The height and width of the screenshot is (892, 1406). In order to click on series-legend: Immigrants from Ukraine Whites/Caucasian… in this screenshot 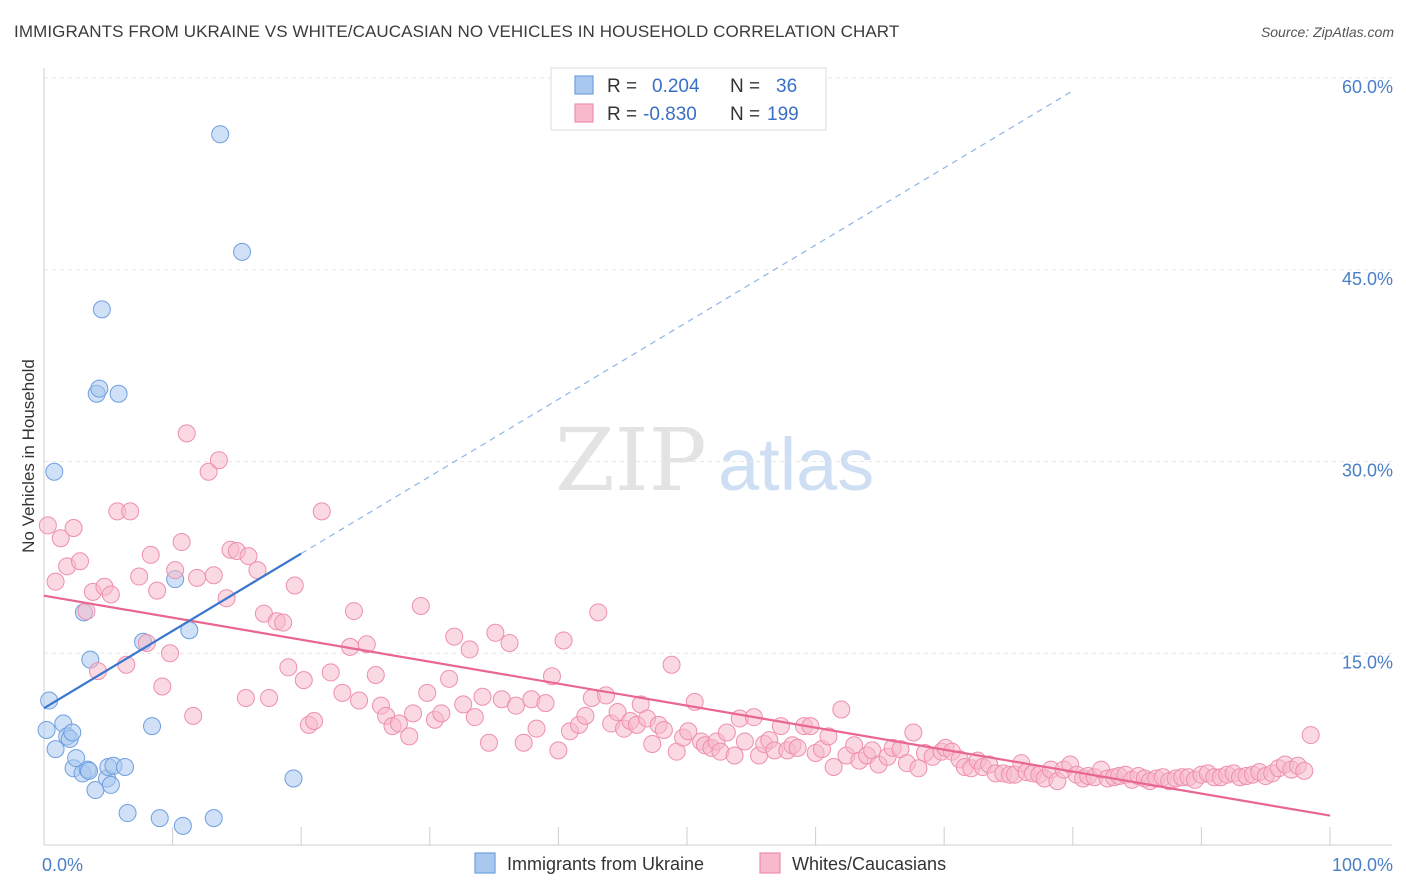, I will do `click(710, 863)`.